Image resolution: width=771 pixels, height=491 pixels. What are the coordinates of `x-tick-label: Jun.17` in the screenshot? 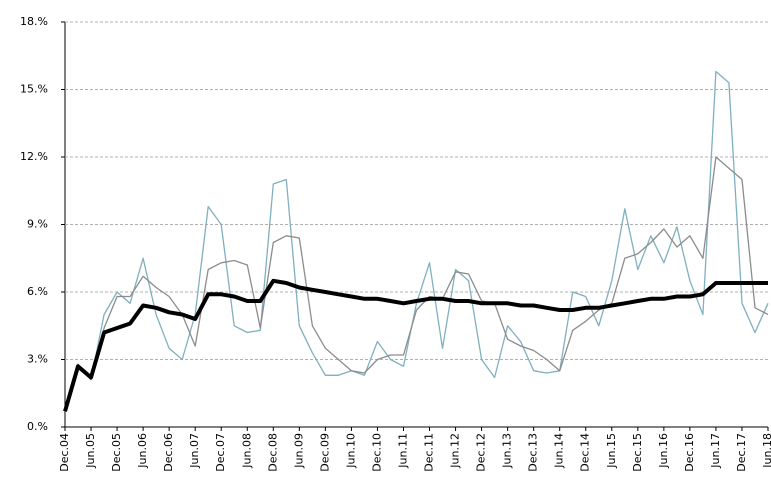 It's located at (715, 451).